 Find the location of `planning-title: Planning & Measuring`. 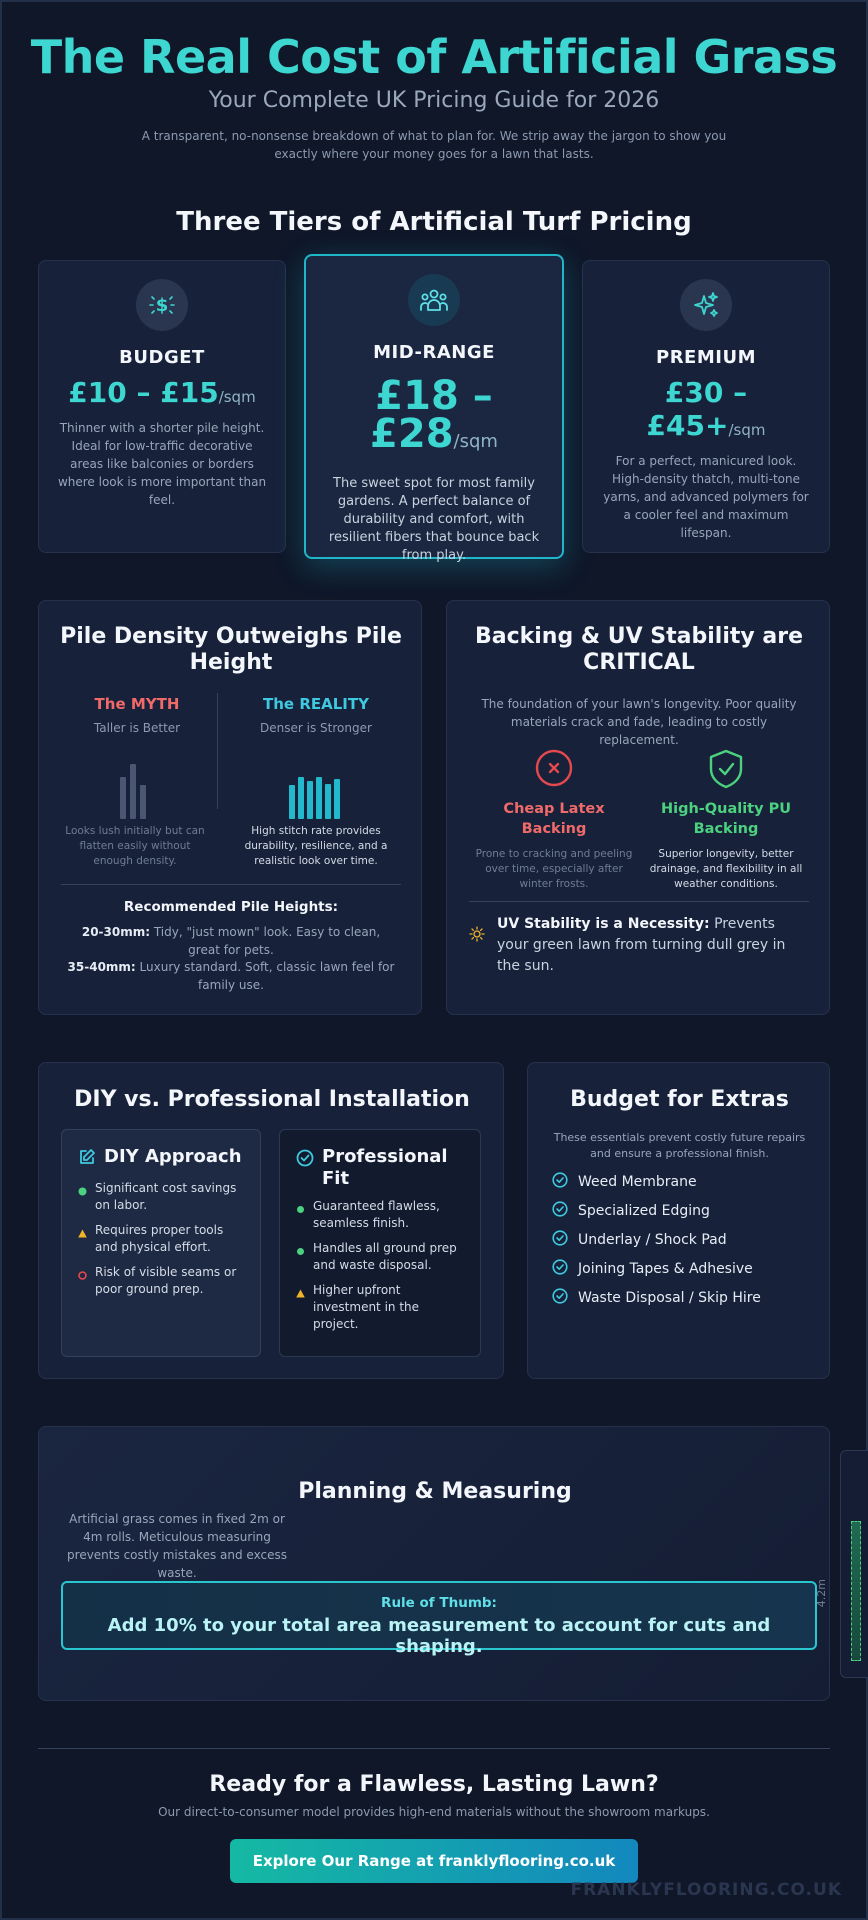

planning-title: Planning & Measuring is located at coordinates (435, 1491).